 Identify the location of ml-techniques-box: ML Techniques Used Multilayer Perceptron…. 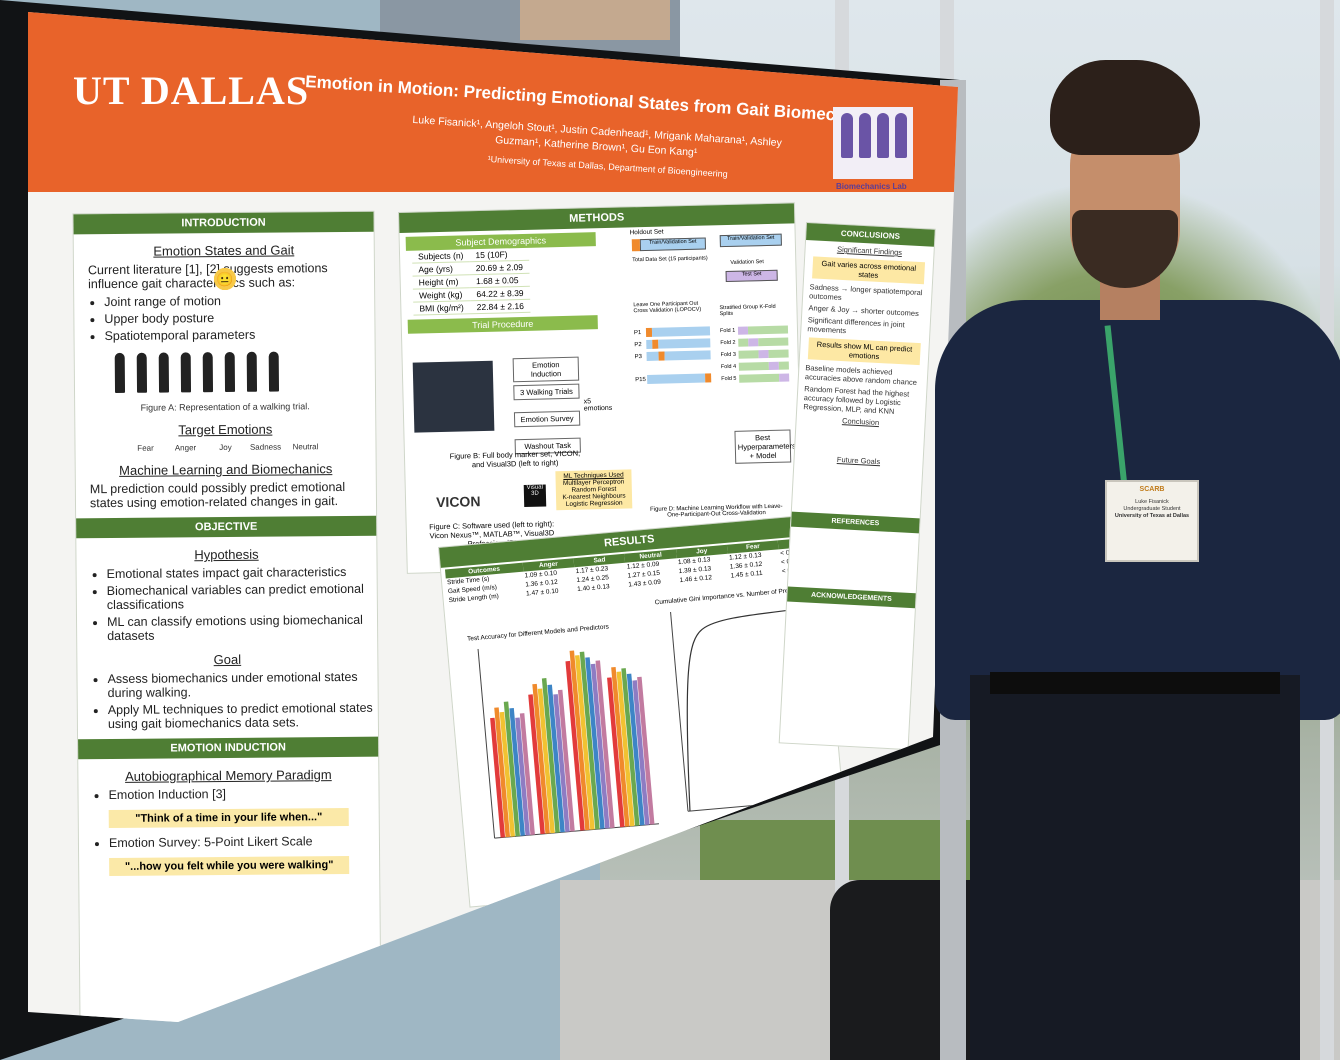
(594, 490).